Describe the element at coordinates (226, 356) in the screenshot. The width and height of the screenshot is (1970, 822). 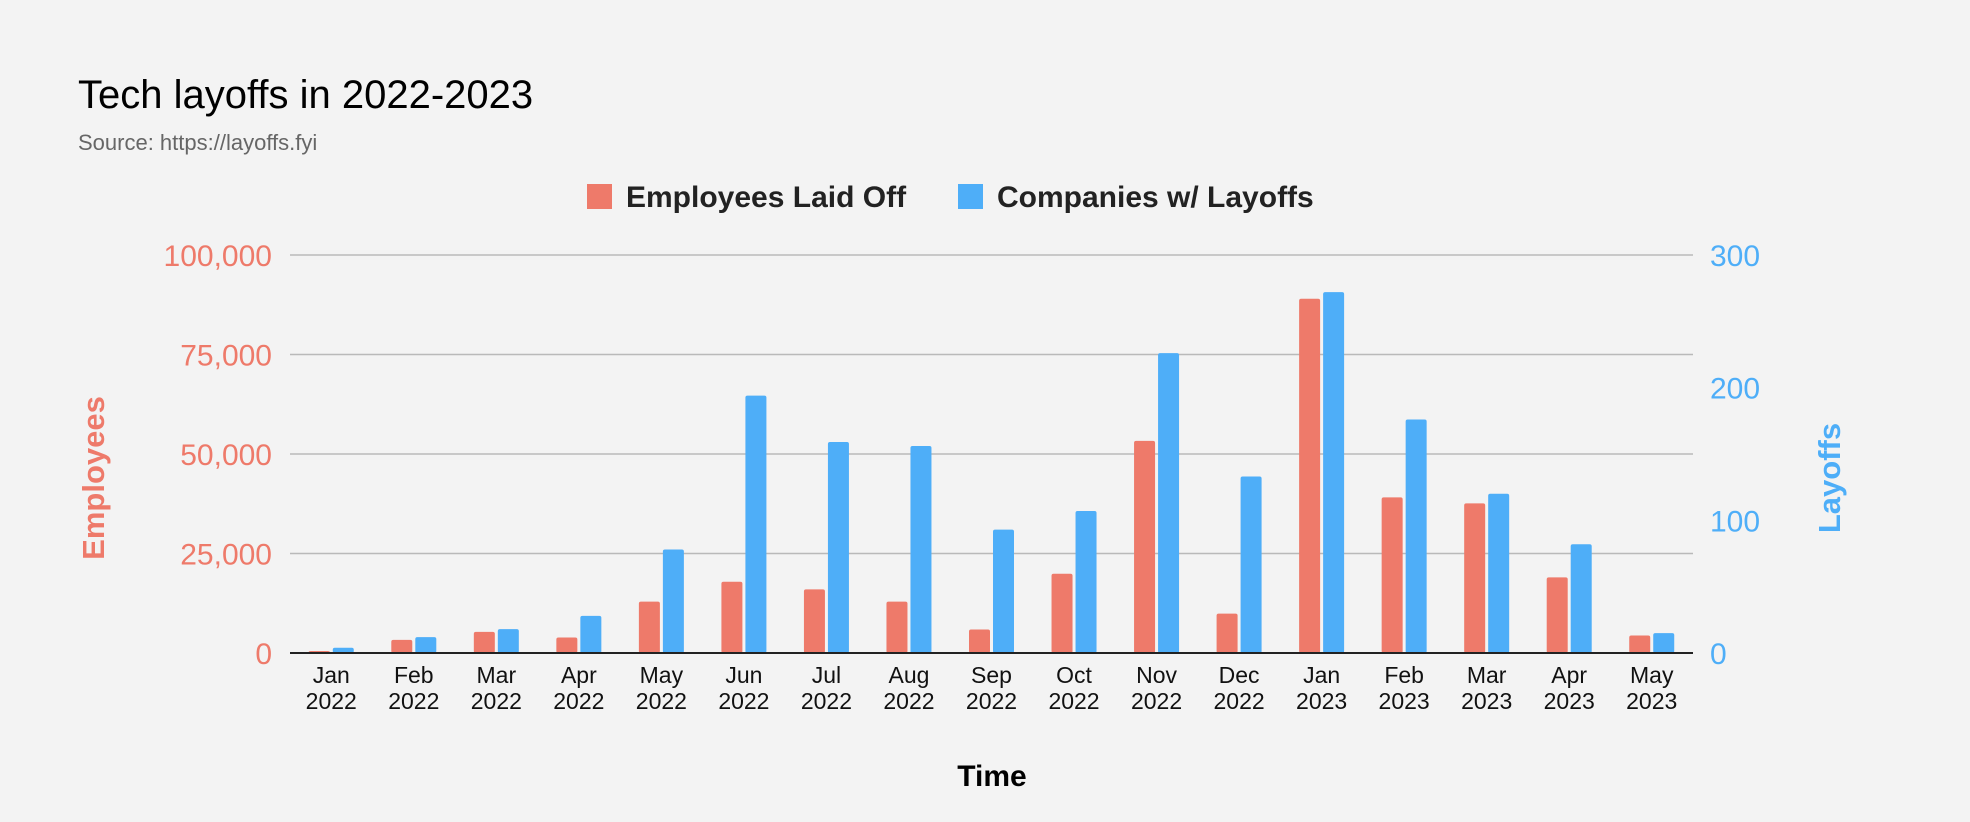
I see `left-tick-label: 75,000` at that location.